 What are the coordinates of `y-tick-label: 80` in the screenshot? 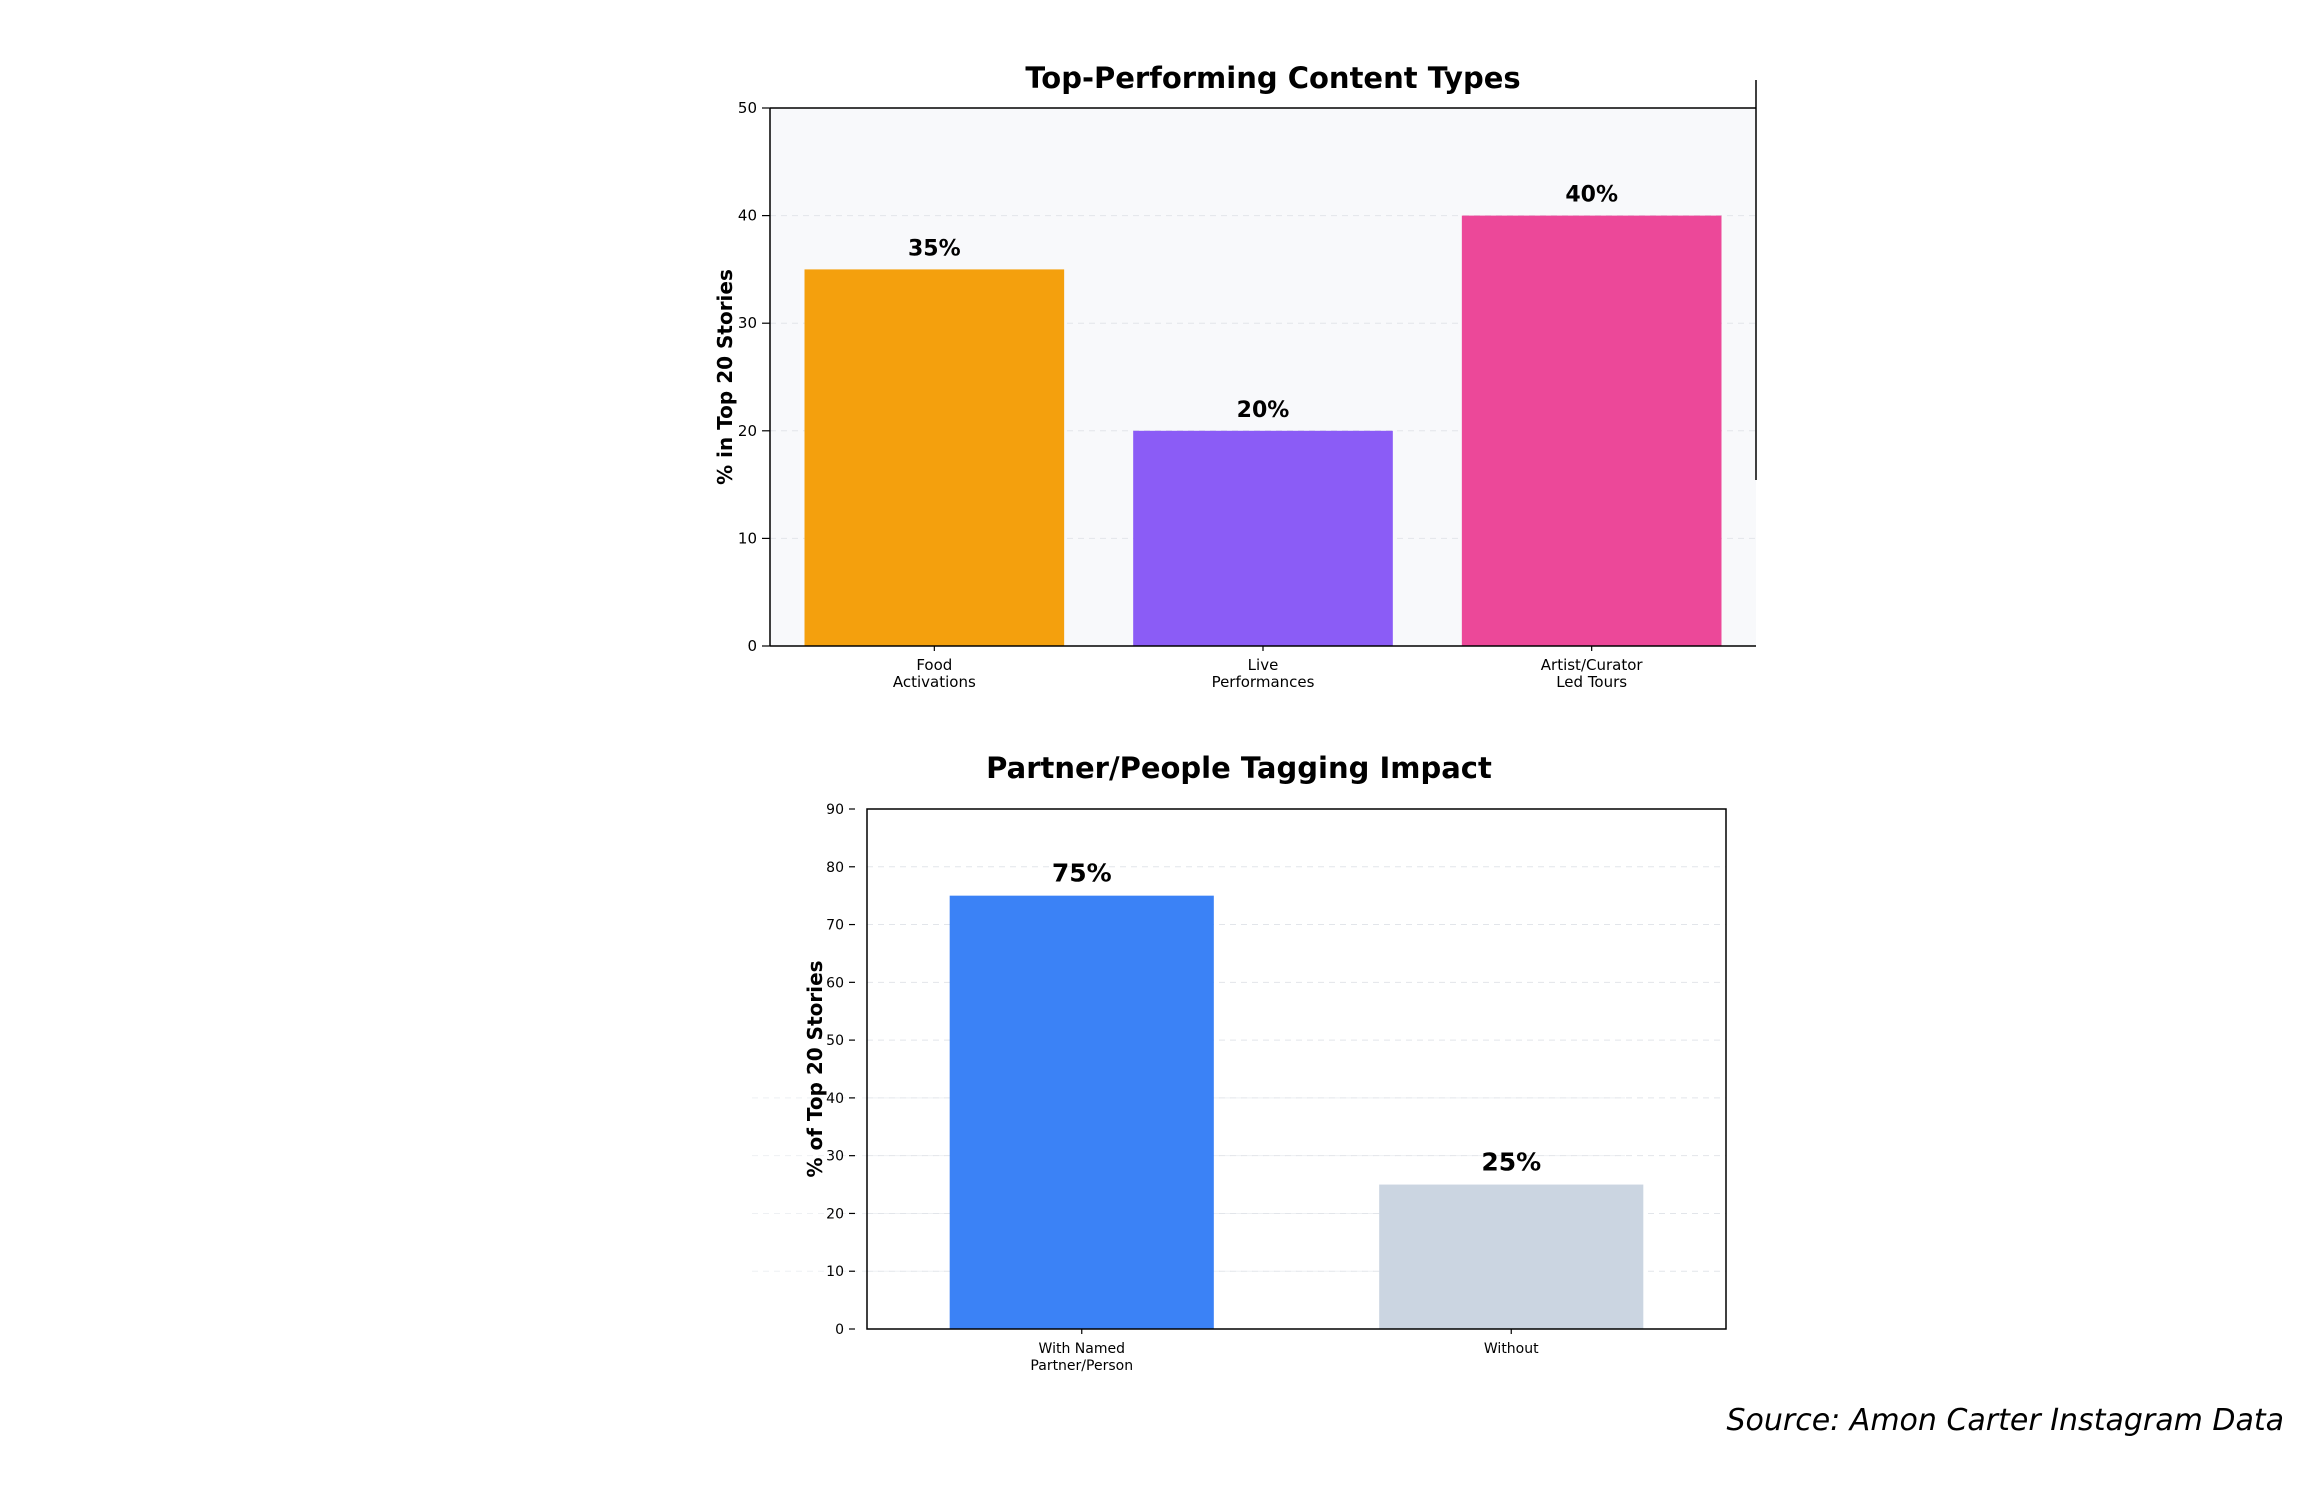 It's located at (835, 868).